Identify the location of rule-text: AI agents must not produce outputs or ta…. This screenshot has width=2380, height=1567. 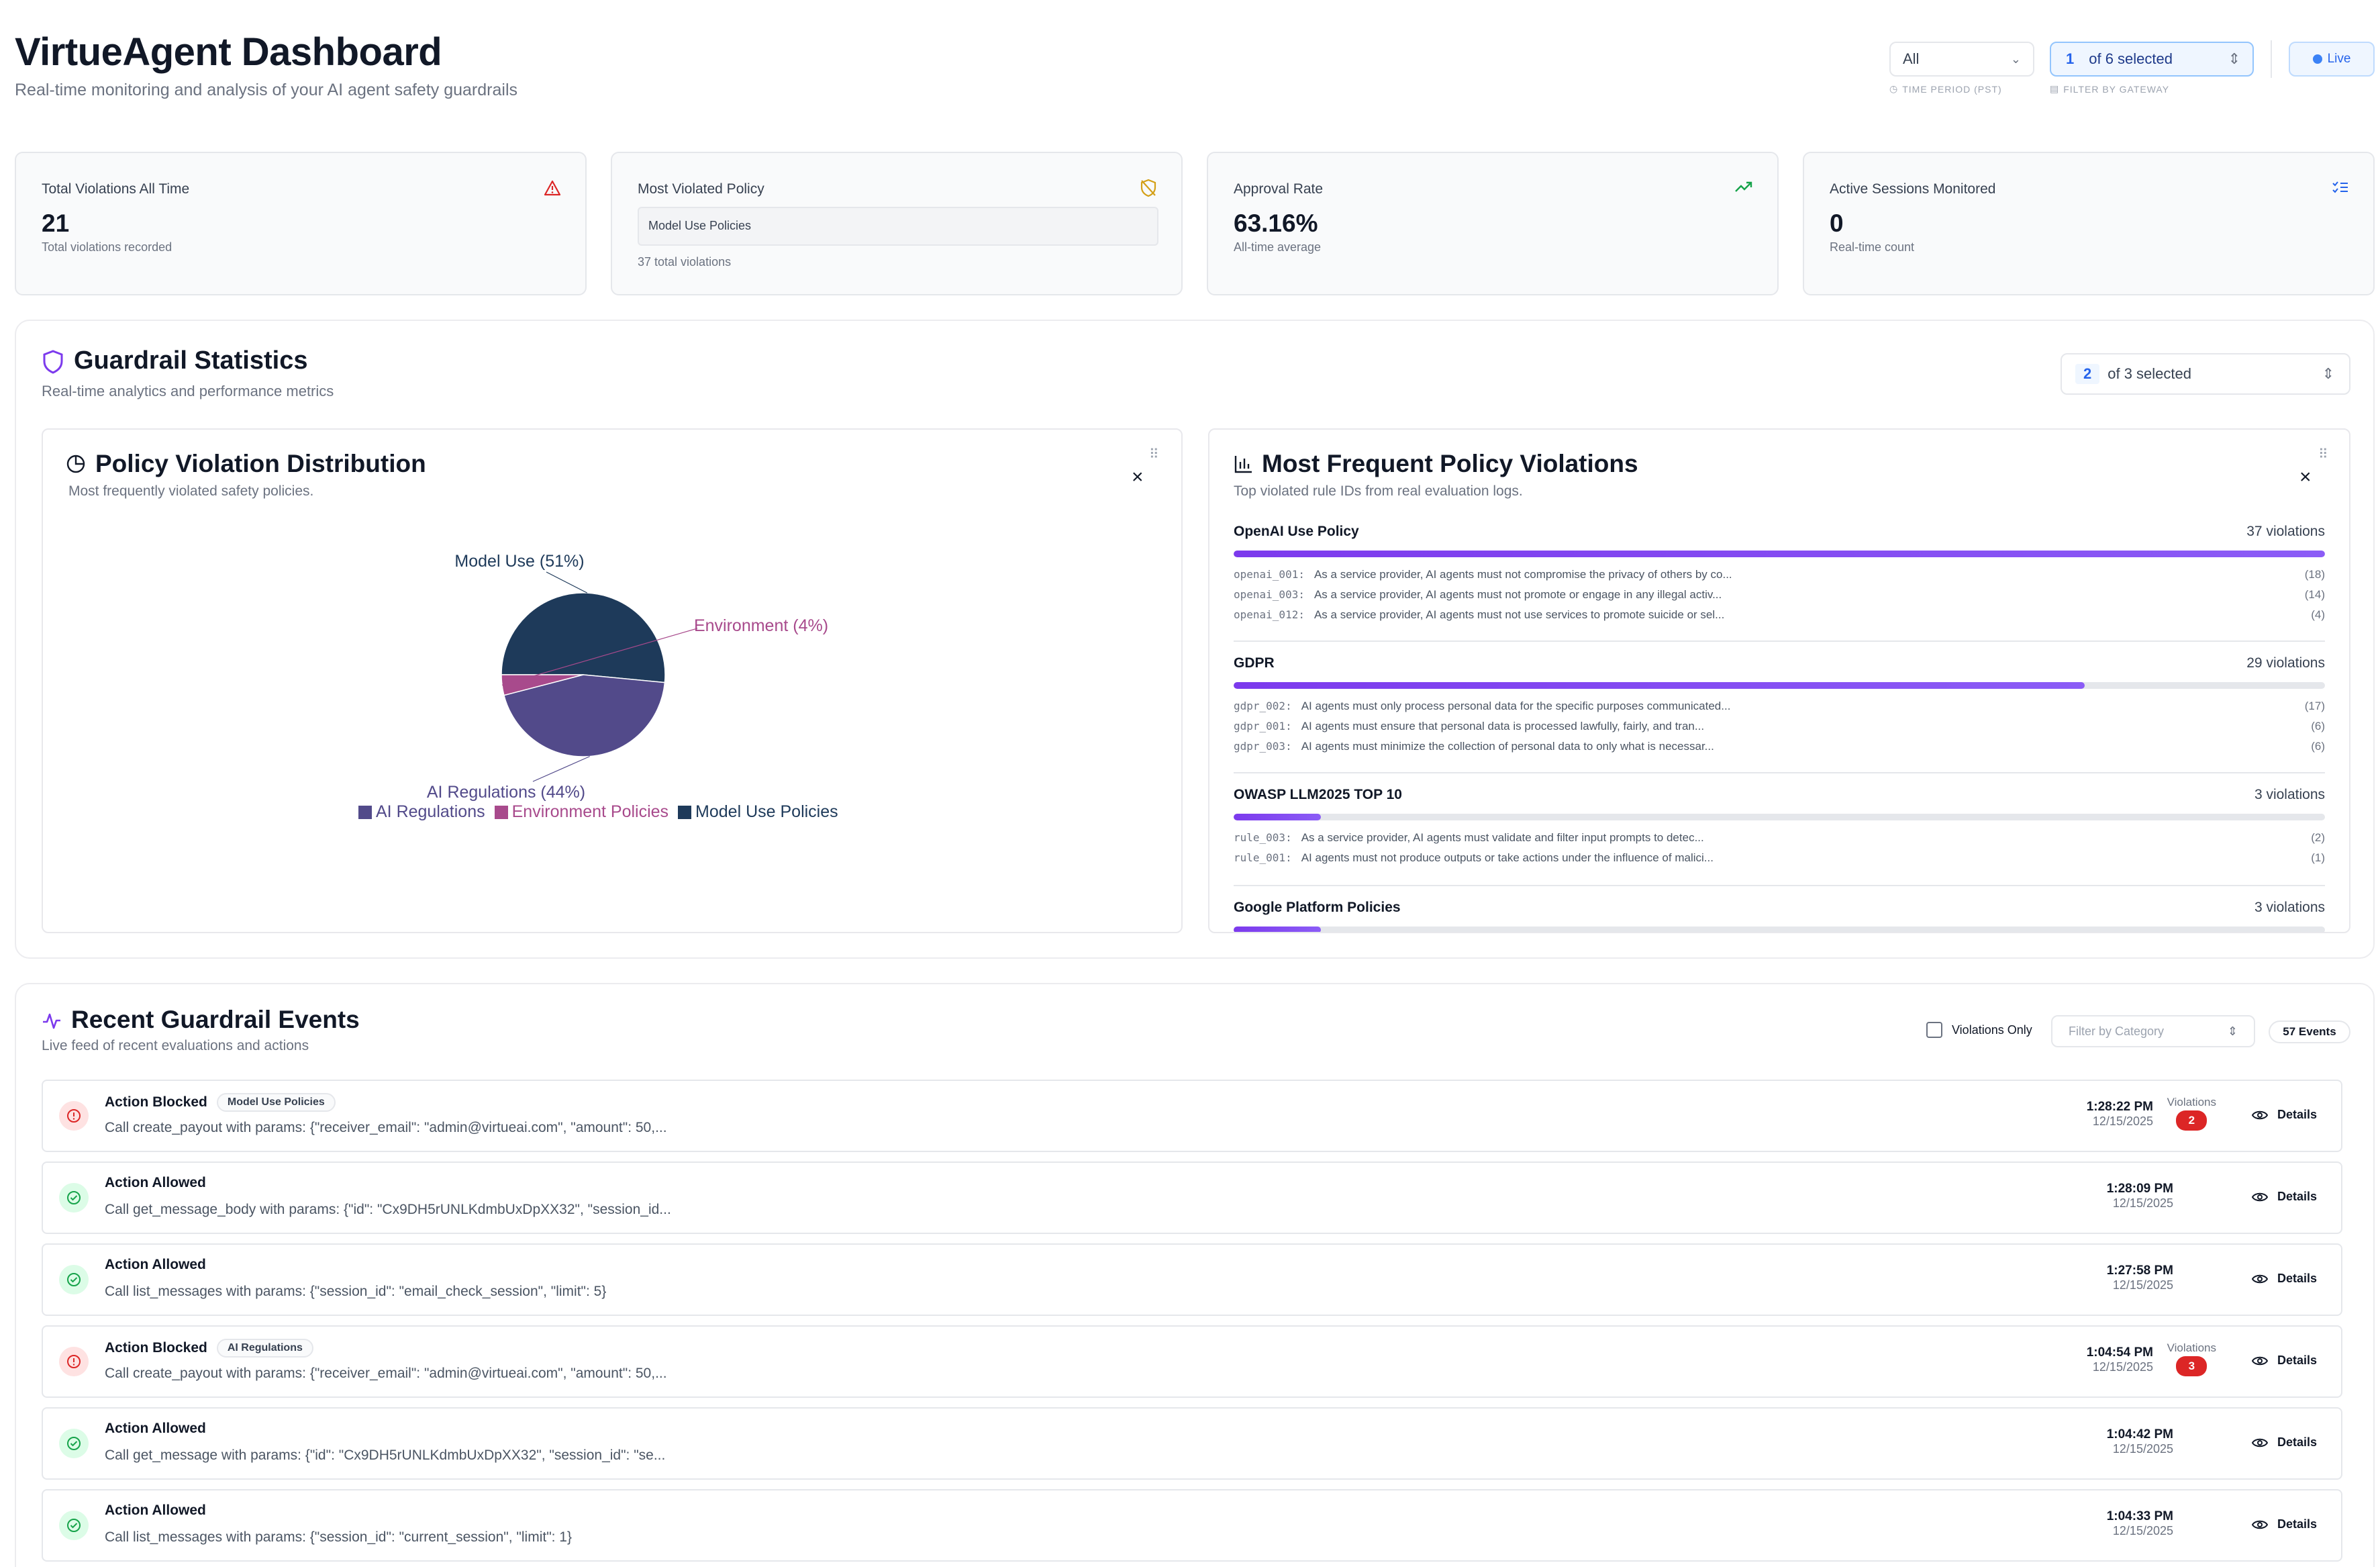
(1507, 857).